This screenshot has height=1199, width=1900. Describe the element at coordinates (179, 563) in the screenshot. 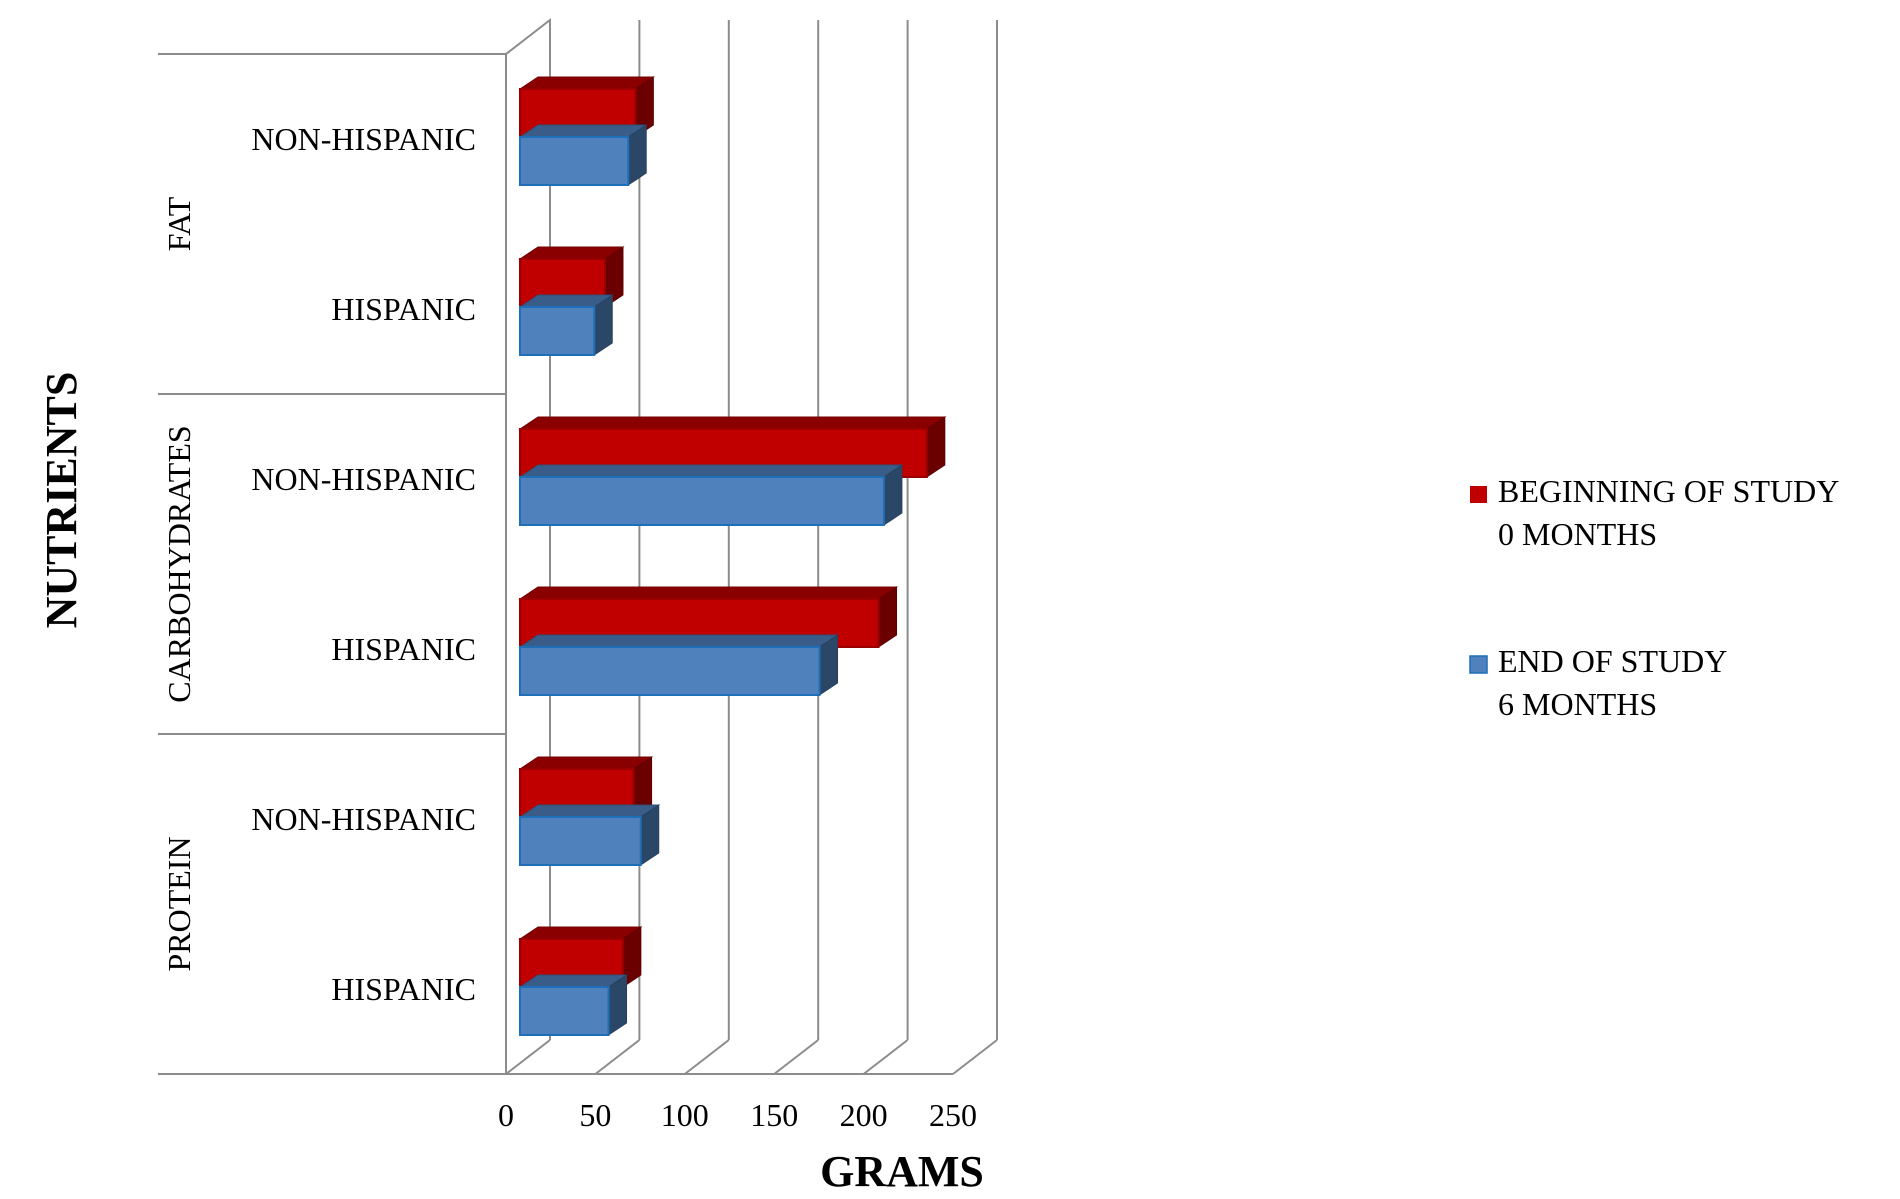

I see `group-label: CARBOHYDRATES` at that location.